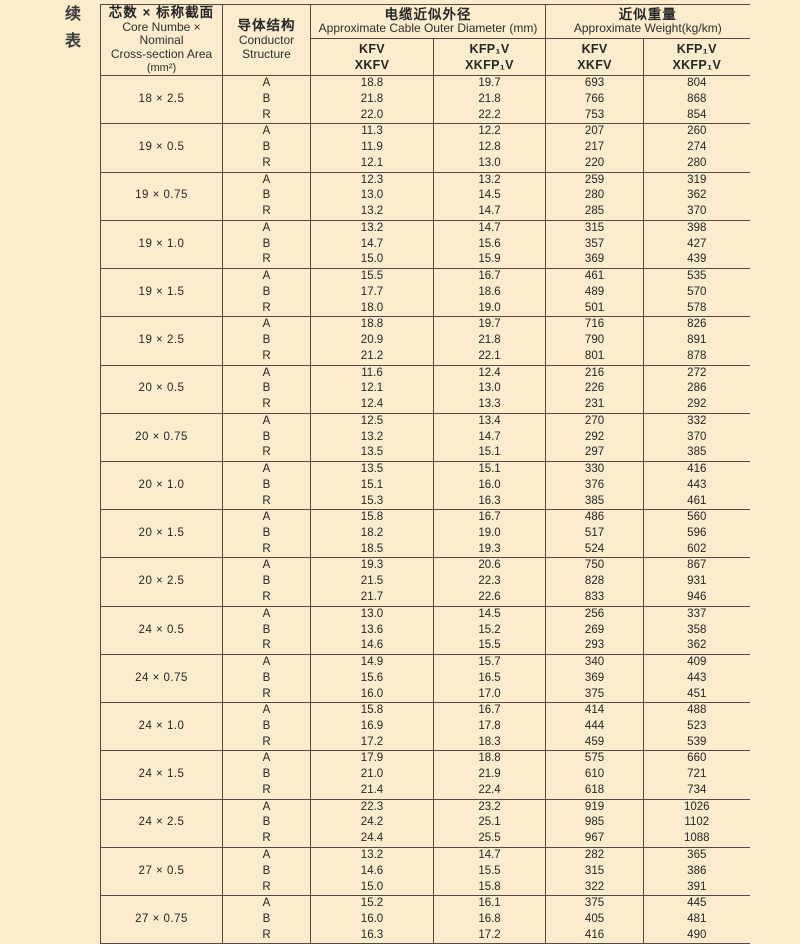 The height and width of the screenshot is (944, 800). What do you see at coordinates (696, 180) in the screenshot?
I see `wt-kfp1v-cell: 319` at bounding box center [696, 180].